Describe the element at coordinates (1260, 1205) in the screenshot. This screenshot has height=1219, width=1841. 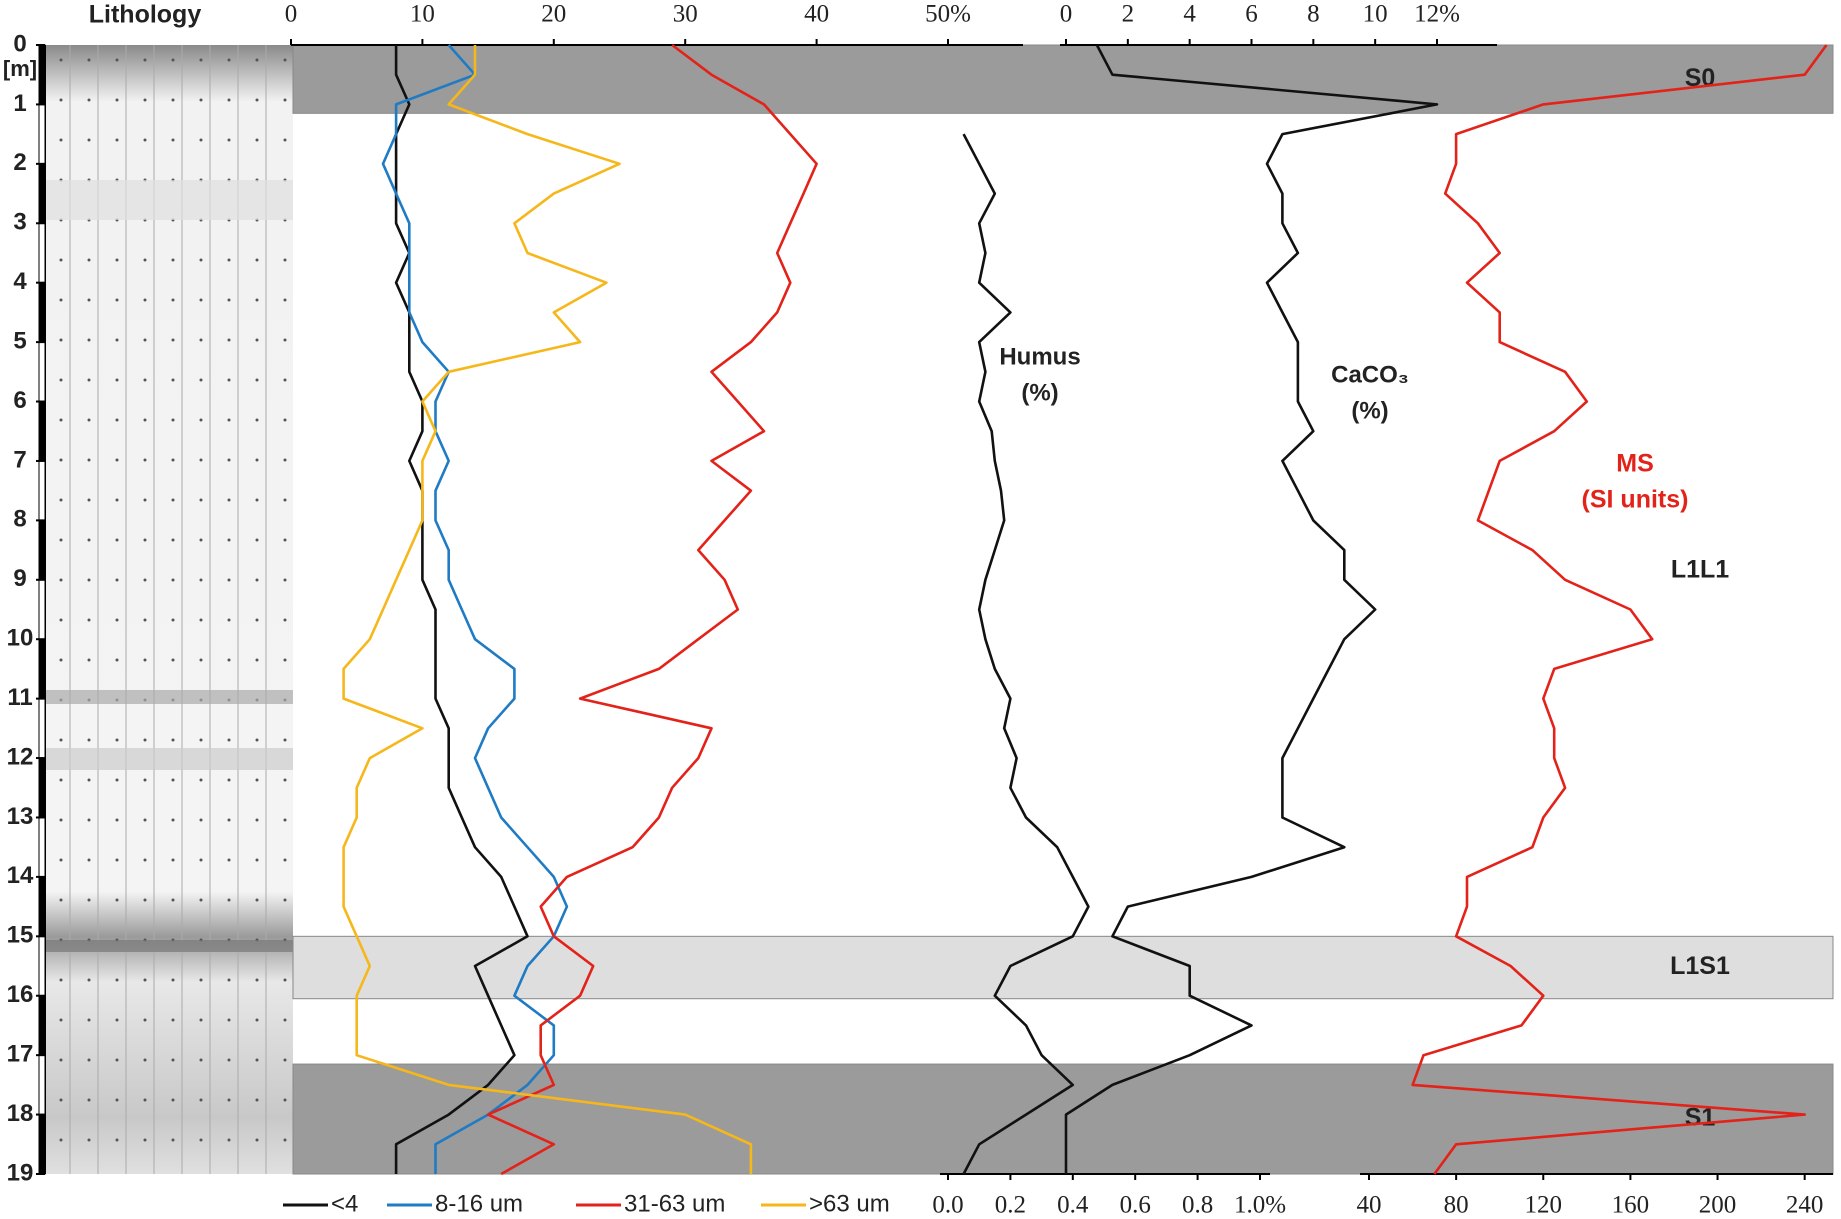
I see `x-tick-label: 1.0%` at that location.